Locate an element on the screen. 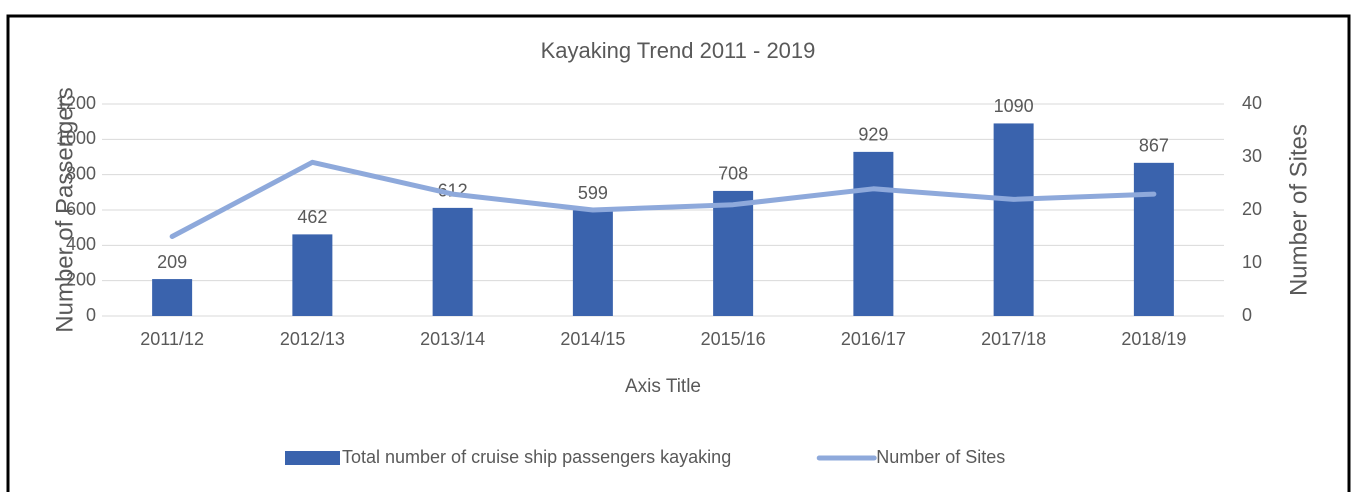  x-tick-label: 2013/14 is located at coordinates (452, 339).